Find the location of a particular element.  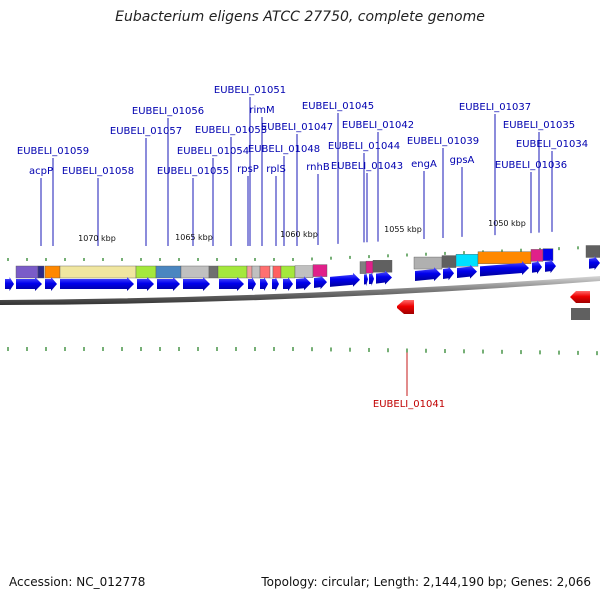

gene-label: EUBELI_01048 is located at coordinates (284, 149).